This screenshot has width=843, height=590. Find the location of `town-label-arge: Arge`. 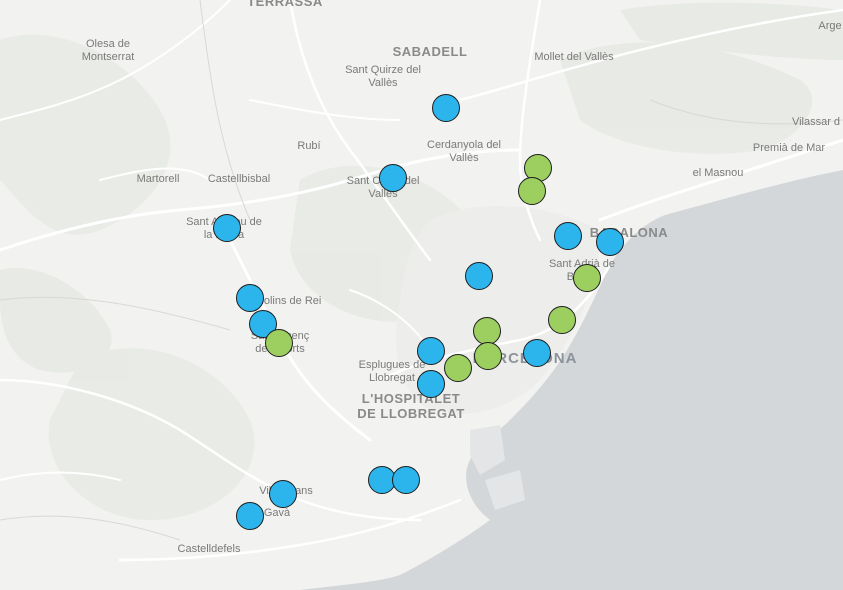

town-label-arge: Arge is located at coordinates (830, 26).